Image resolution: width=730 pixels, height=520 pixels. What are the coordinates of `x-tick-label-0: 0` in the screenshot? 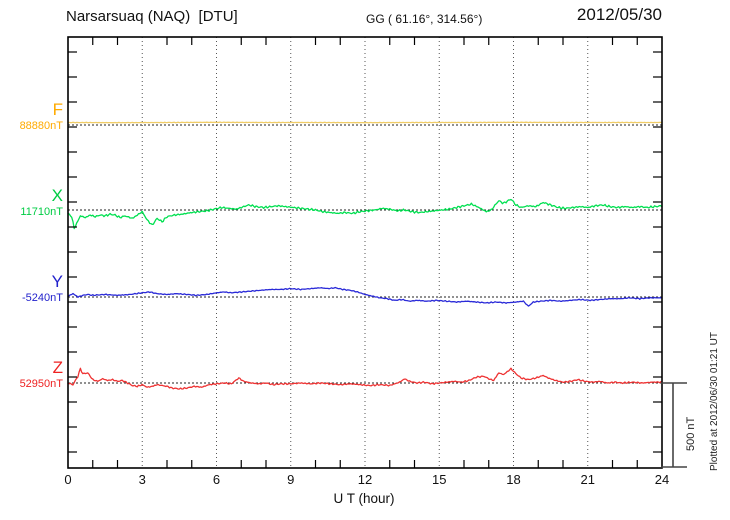 It's located at (68, 479).